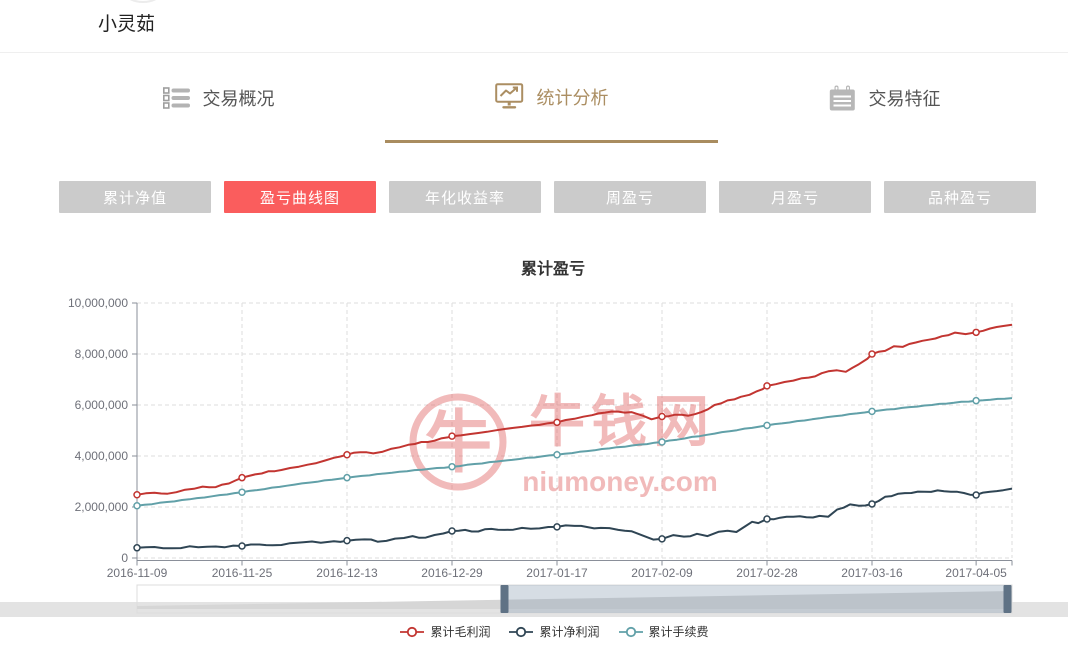 Image resolution: width=1068 pixels, height=652 pixels. I want to click on legend-label: 累计手续费, so click(678, 632).